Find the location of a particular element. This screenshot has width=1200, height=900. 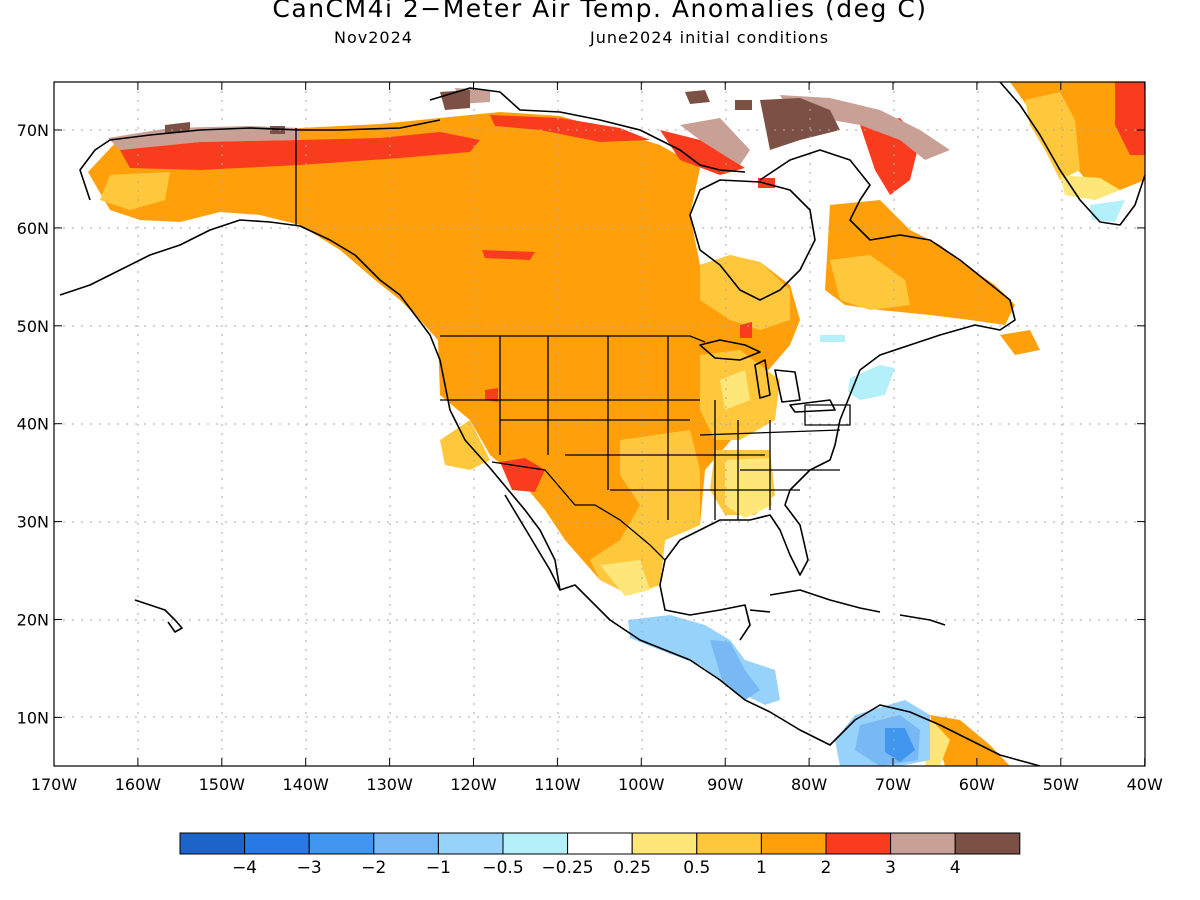

colorbar-label: −1 is located at coordinates (438, 868).